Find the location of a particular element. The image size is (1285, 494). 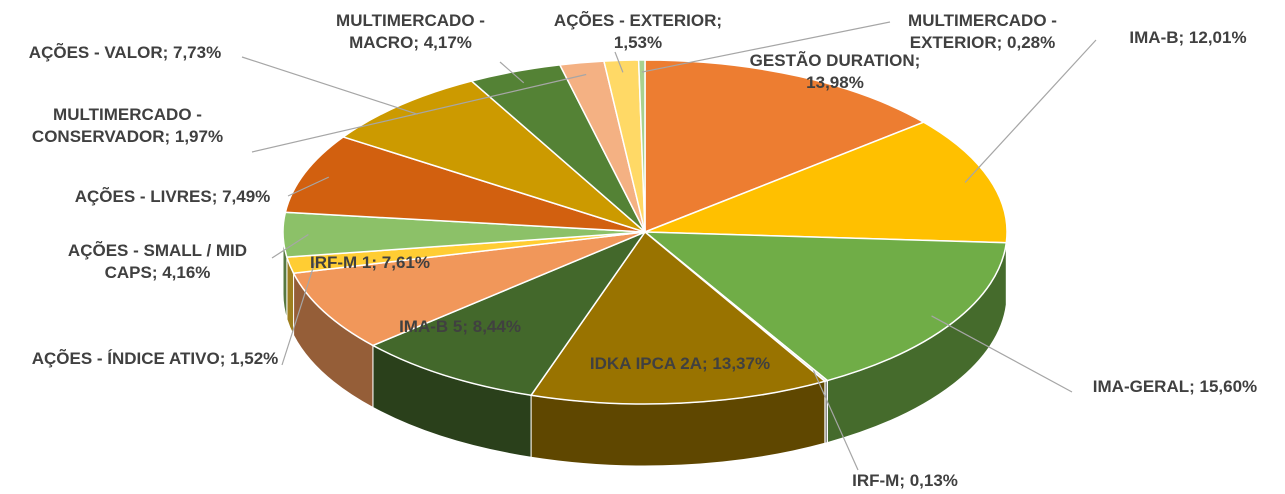

data-label: IMA-GERAL; 15,60% is located at coordinates (1175, 387).